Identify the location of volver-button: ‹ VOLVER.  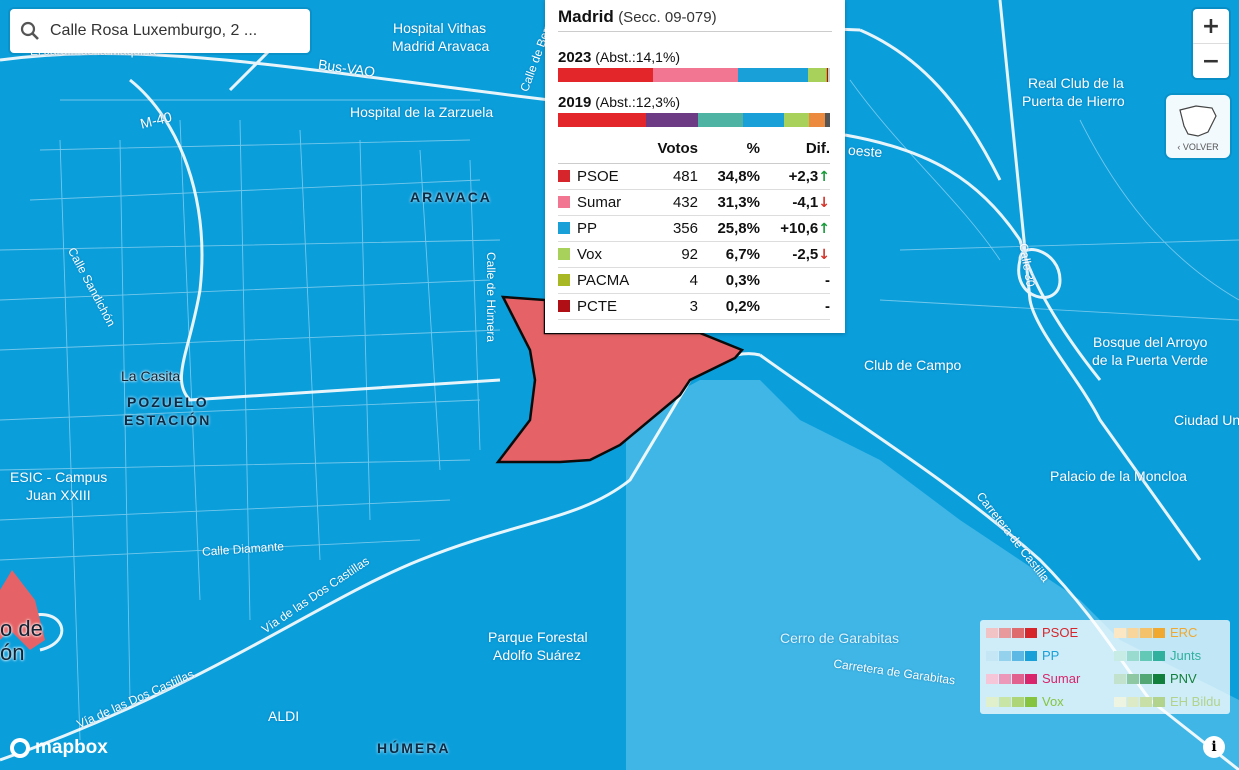
(1198, 126).